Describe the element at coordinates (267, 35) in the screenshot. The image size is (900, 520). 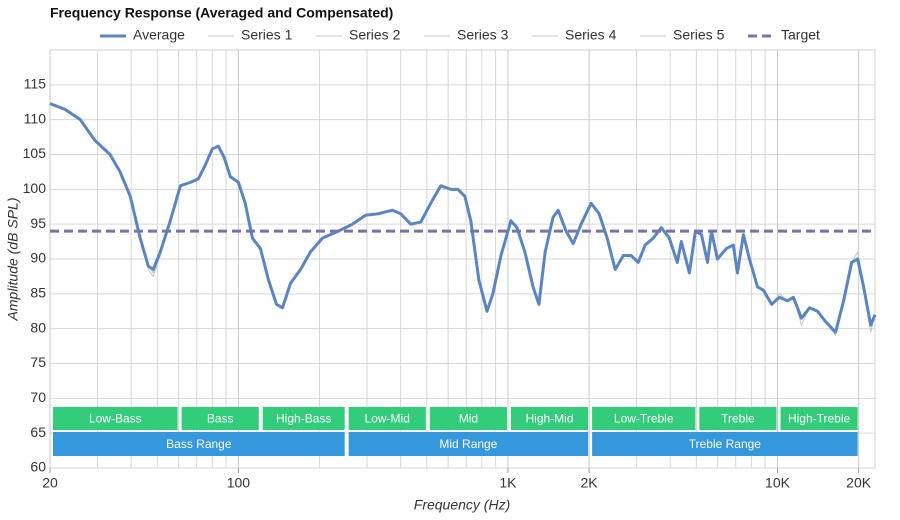
I see `legend-label: Series 1` at that location.